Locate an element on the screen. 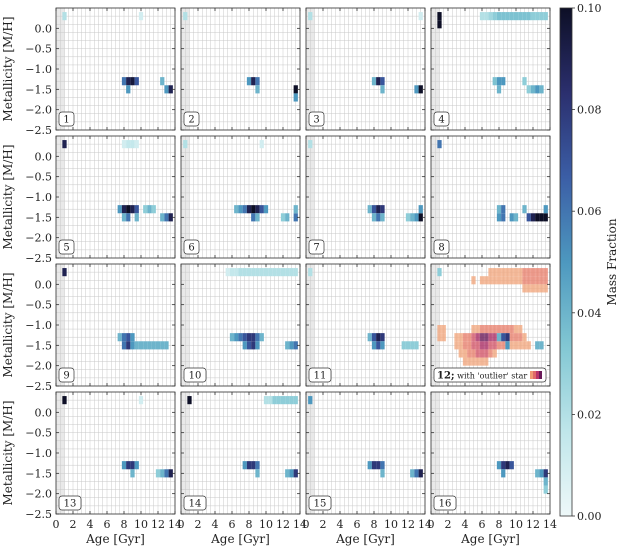  panel-label-text: 4 is located at coordinates (441, 120).